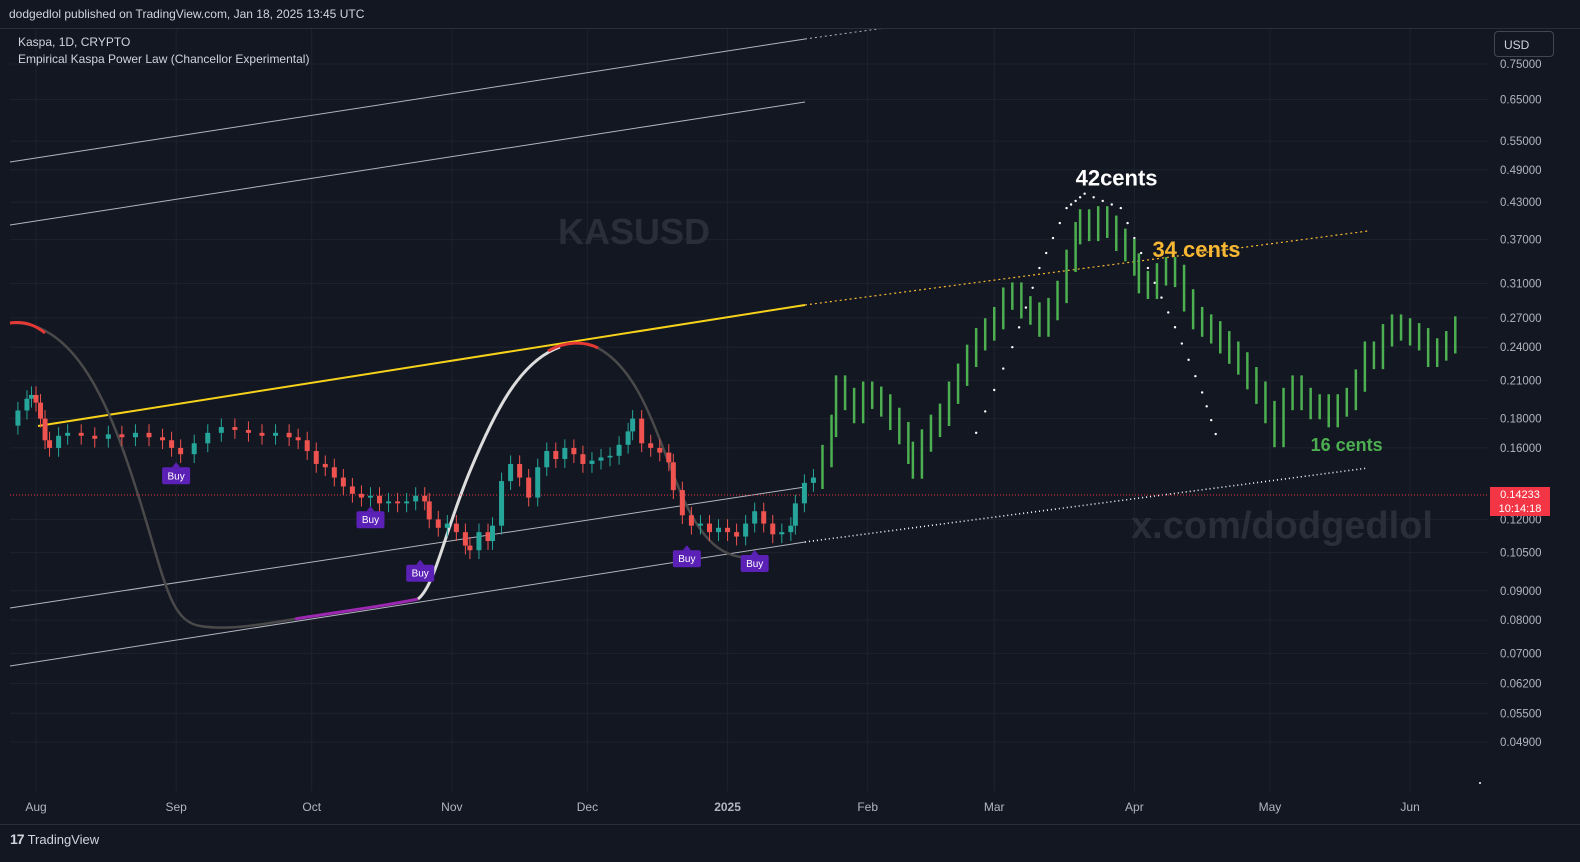 The height and width of the screenshot is (862, 1580). What do you see at coordinates (1521, 101) in the screenshot?
I see `price-tick-label: 0.65000` at bounding box center [1521, 101].